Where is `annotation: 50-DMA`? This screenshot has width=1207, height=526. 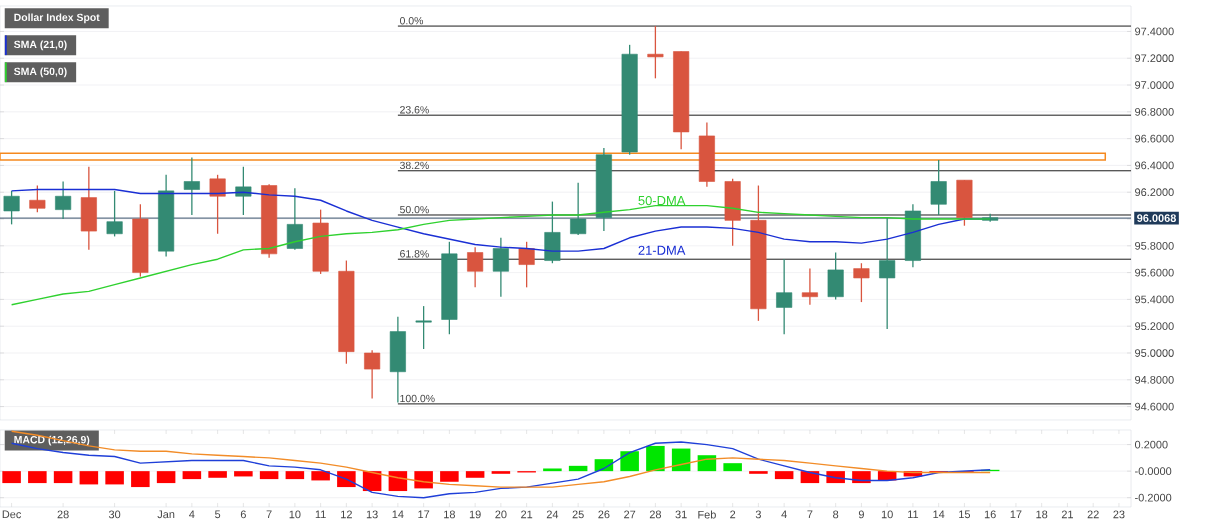
annotation: 50-DMA is located at coordinates (662, 200).